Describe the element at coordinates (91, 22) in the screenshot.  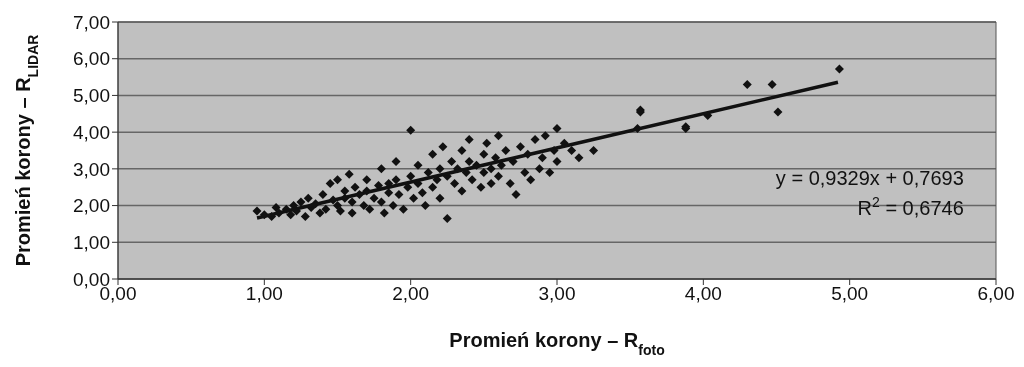
I see `y-tick-label: 7,00` at that location.